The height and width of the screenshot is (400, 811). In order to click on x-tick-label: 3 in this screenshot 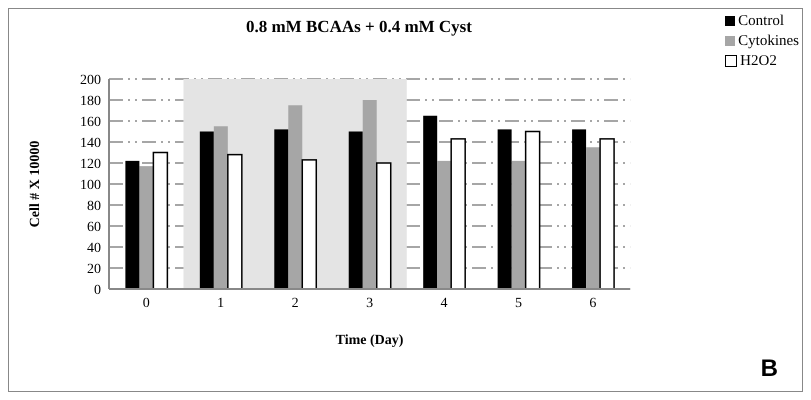, I will do `click(370, 303)`.